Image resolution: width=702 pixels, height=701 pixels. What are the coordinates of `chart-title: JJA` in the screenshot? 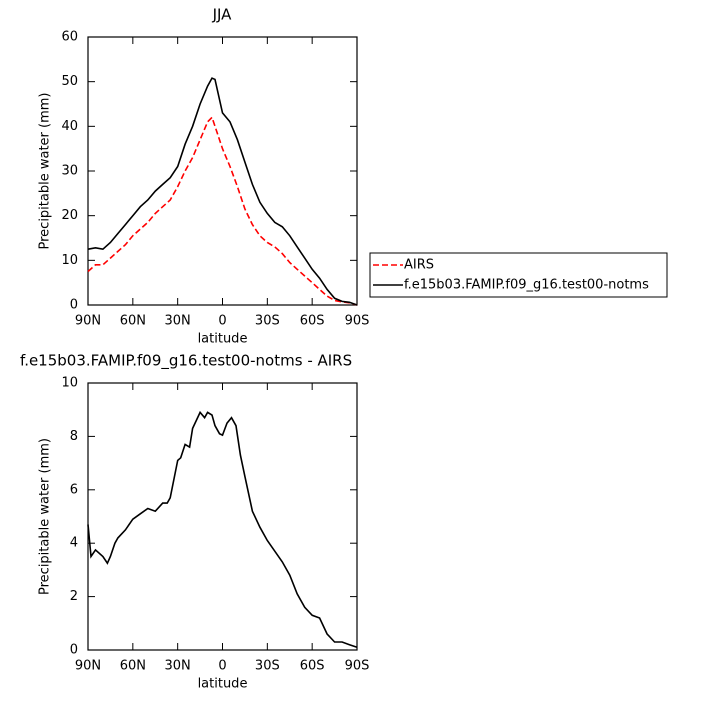 It's located at (222, 15).